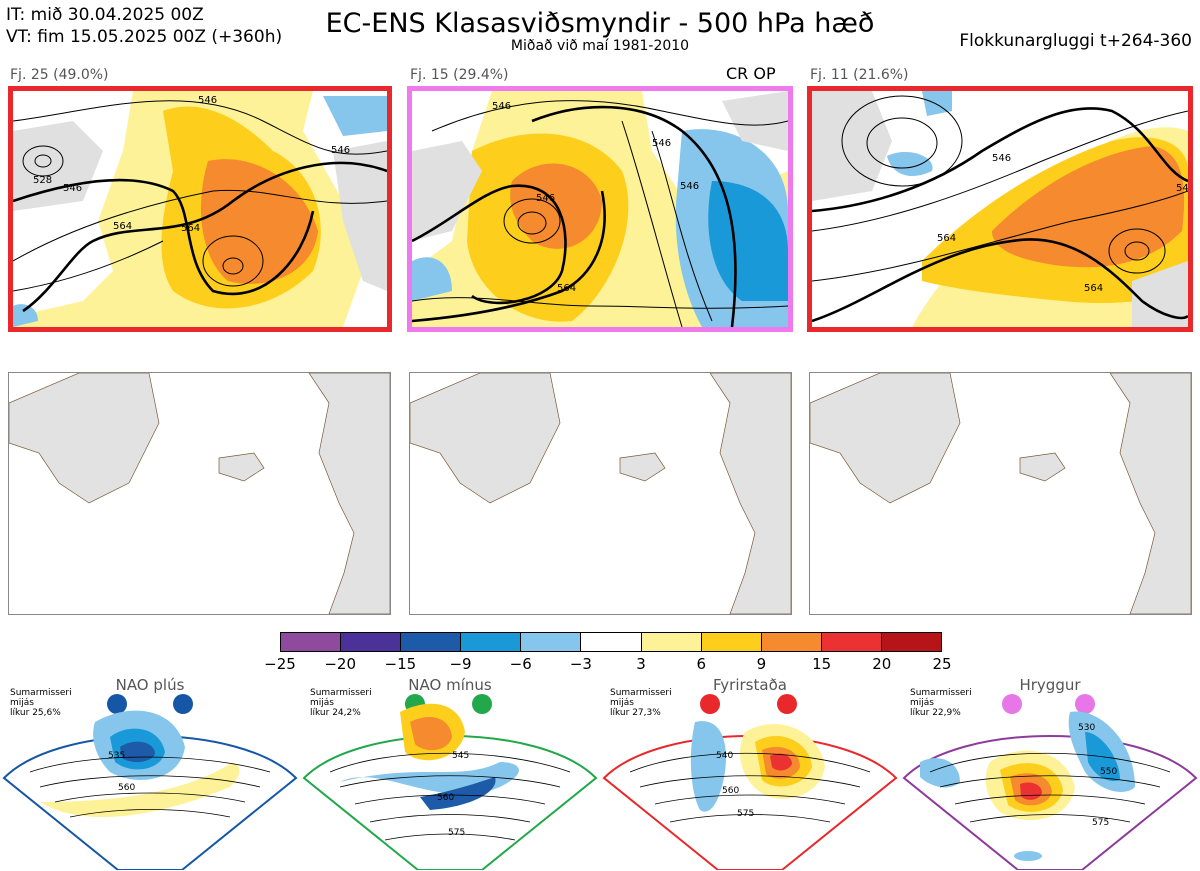  Describe the element at coordinates (140, 790) in the screenshot. I see `anomaly-yellow` at that location.